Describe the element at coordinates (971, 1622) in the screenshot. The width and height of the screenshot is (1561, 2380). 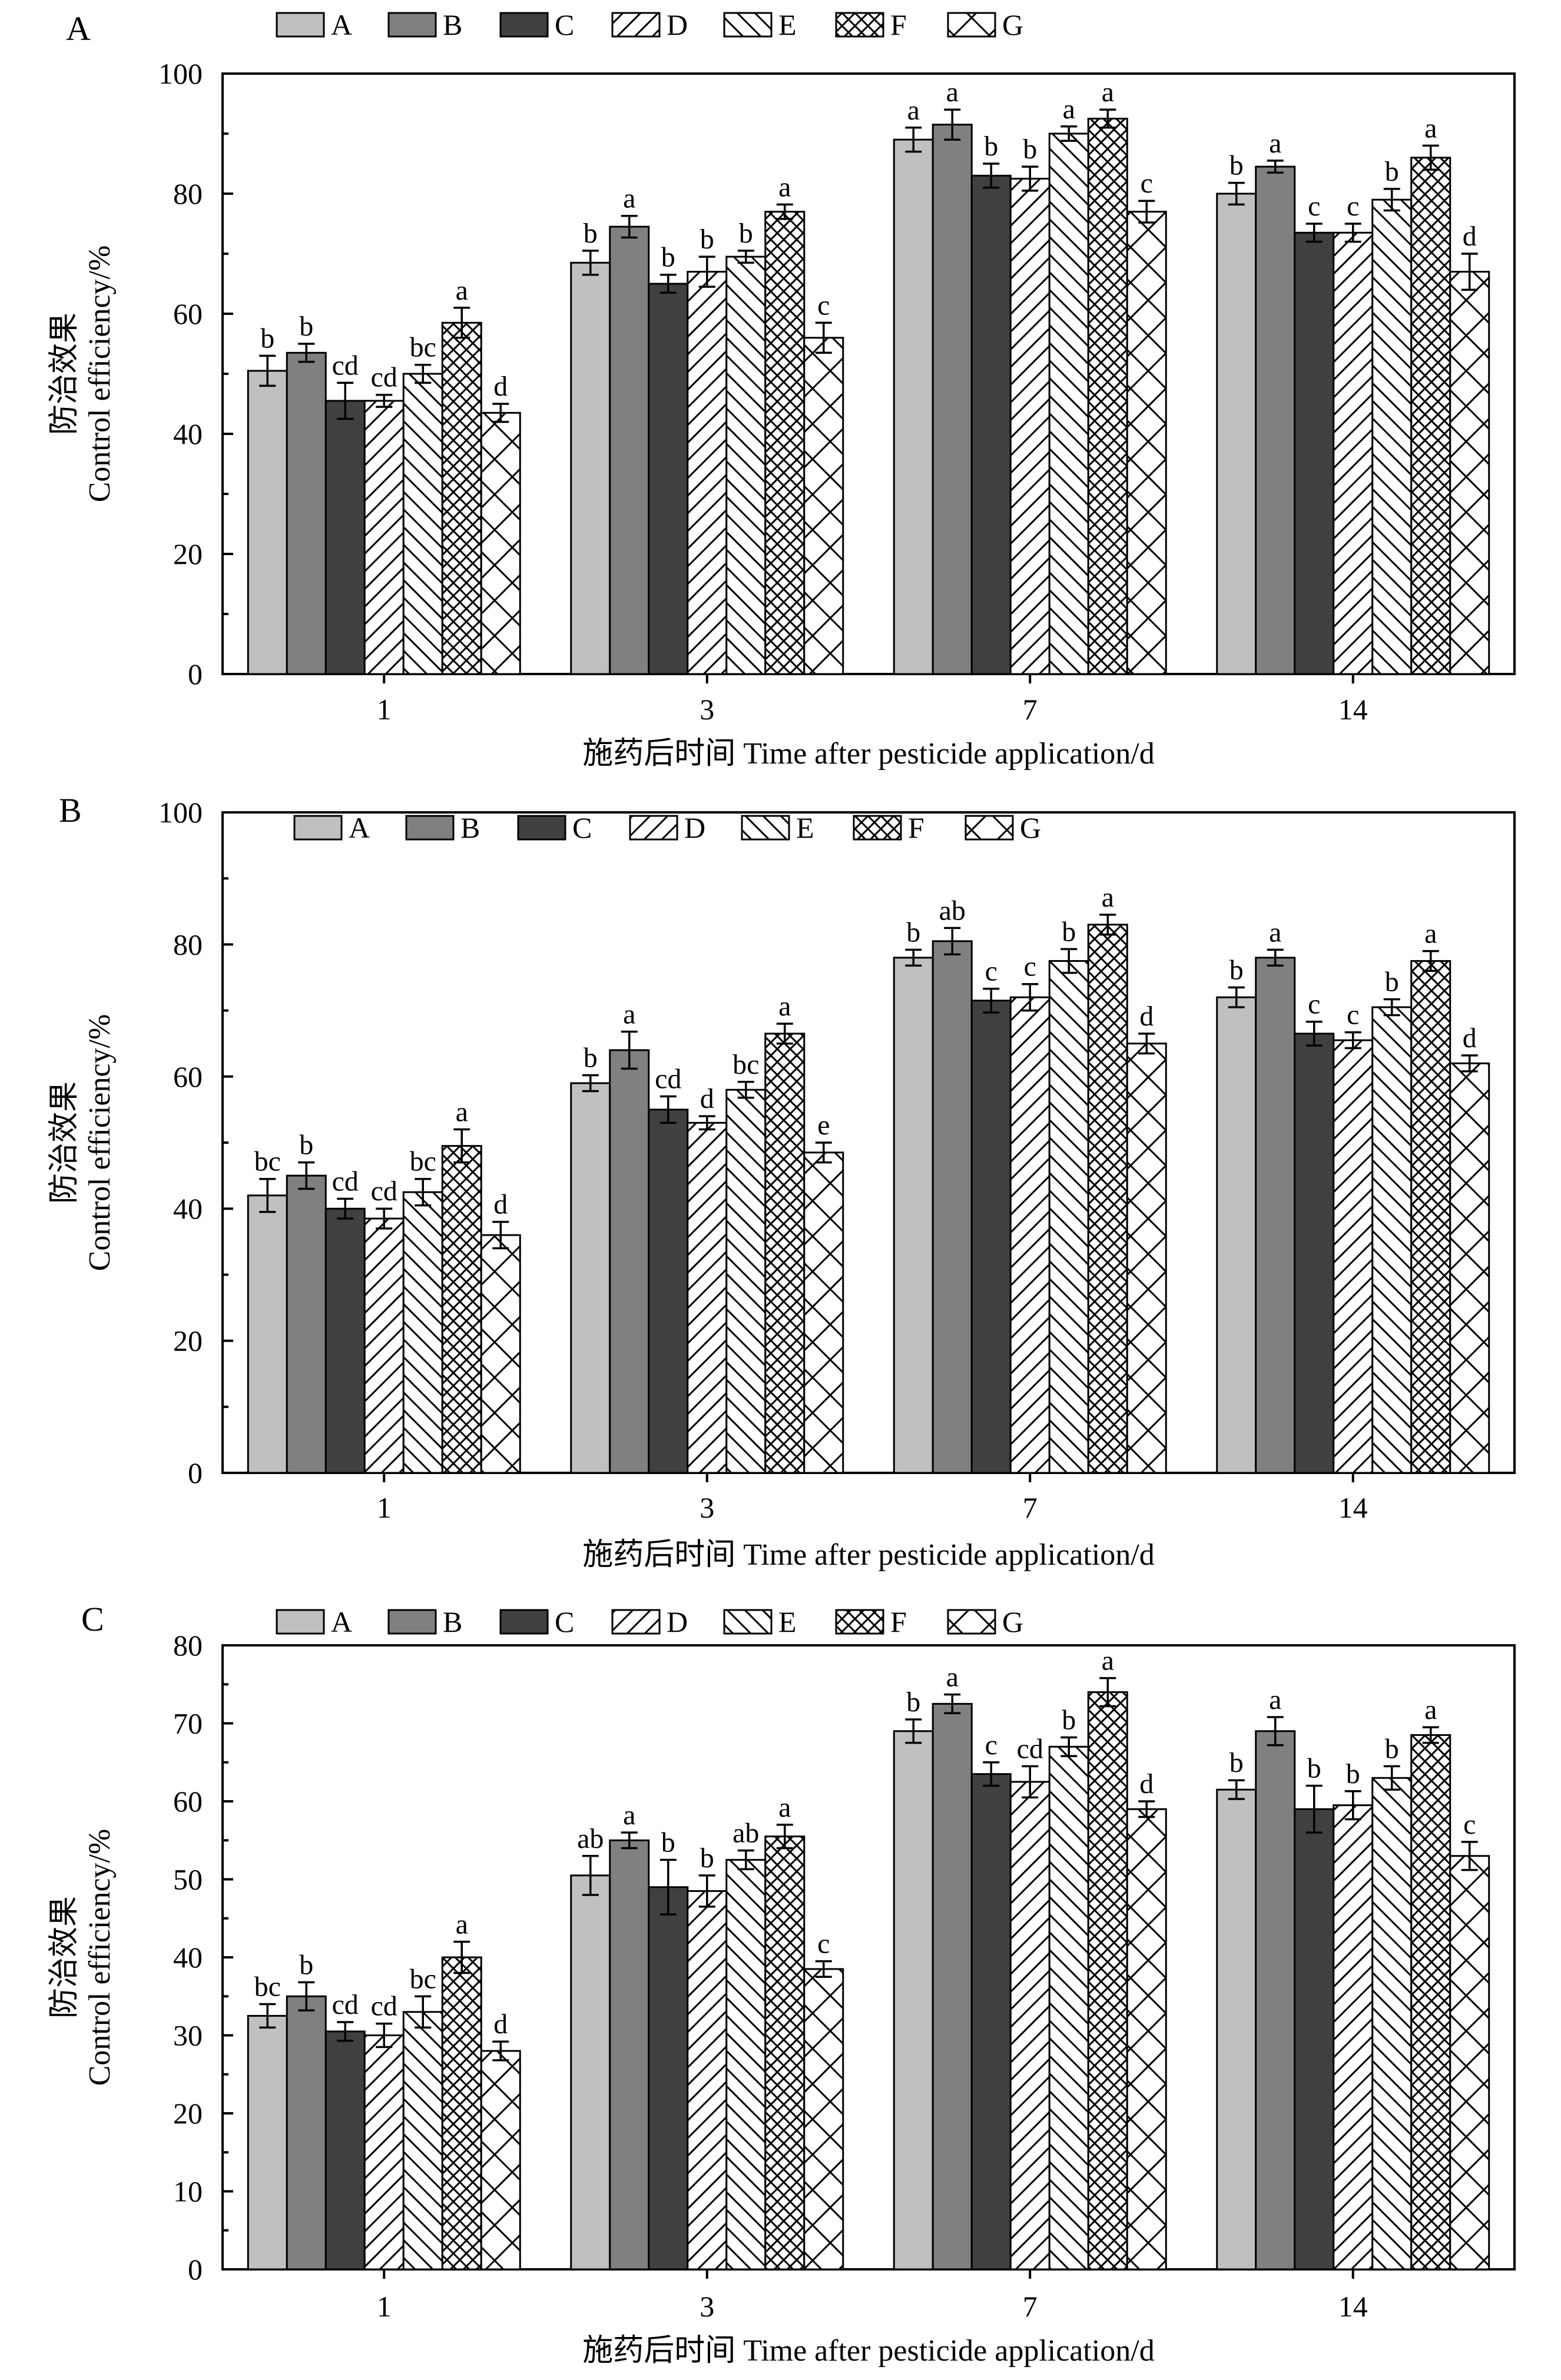
I see `legend-swatch-g` at that location.